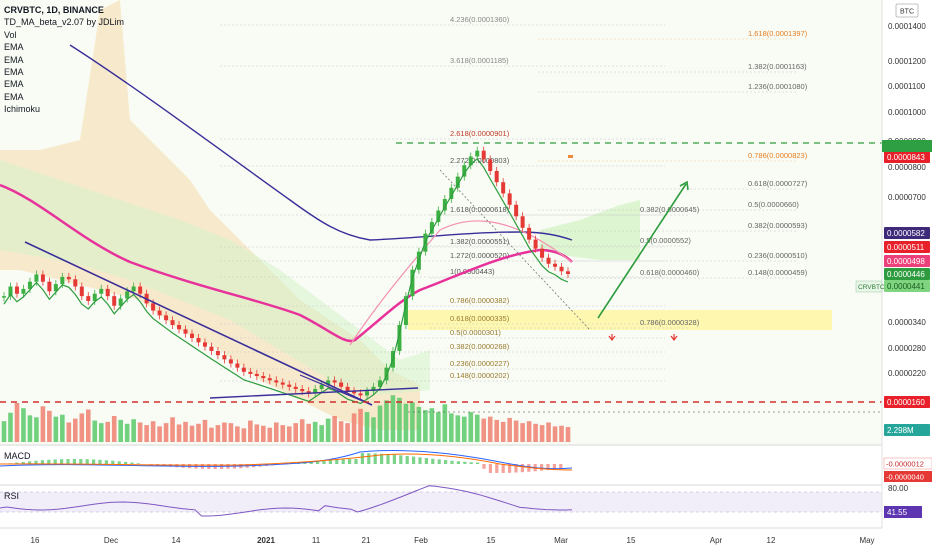  What do you see at coordinates (266, 540) in the screenshot?
I see `time-axis-tick: 2021` at bounding box center [266, 540].